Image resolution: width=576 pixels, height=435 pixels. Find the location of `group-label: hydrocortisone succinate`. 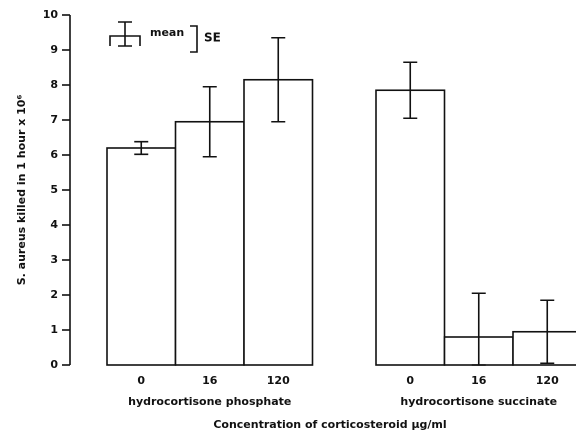

group-label: hydrocortisone succinate is located at coordinates (478, 401).